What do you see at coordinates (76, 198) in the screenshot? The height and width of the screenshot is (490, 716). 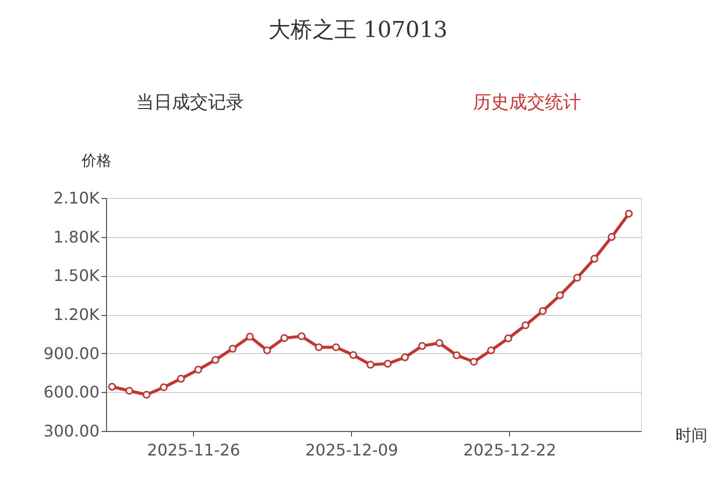 I see `y-tick-label: 2.10K` at bounding box center [76, 198].